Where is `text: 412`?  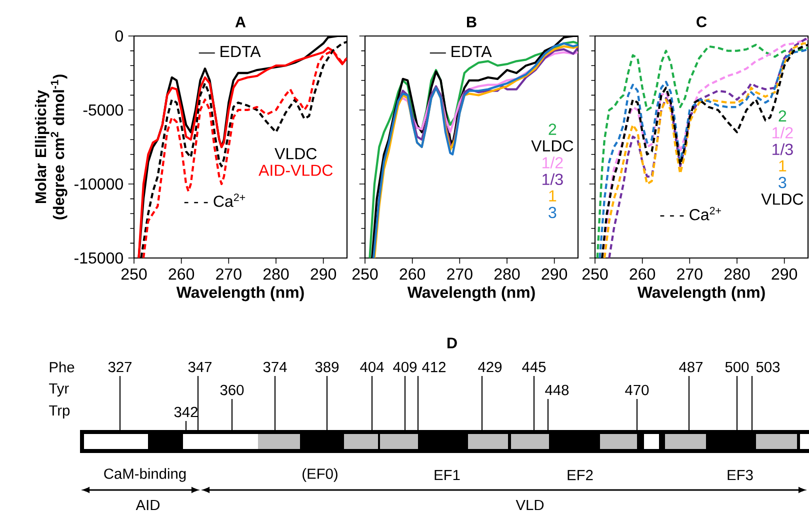
text: 412 is located at coordinates (434, 367).